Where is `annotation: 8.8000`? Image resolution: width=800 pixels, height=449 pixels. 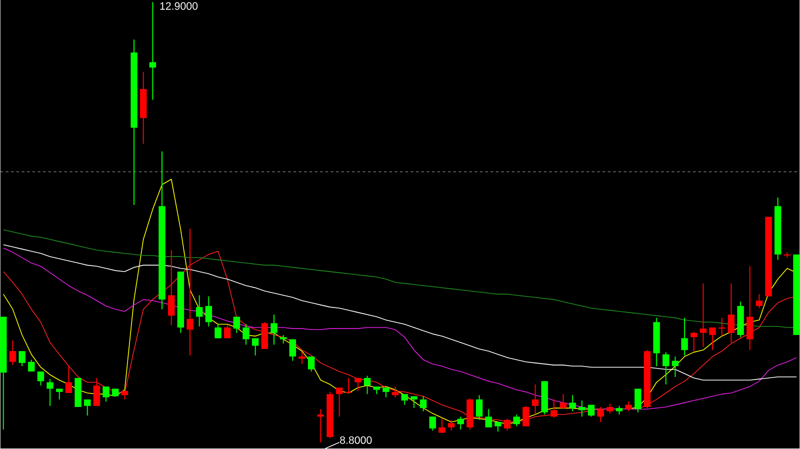
annotation: 8.8000 is located at coordinates (356, 440).